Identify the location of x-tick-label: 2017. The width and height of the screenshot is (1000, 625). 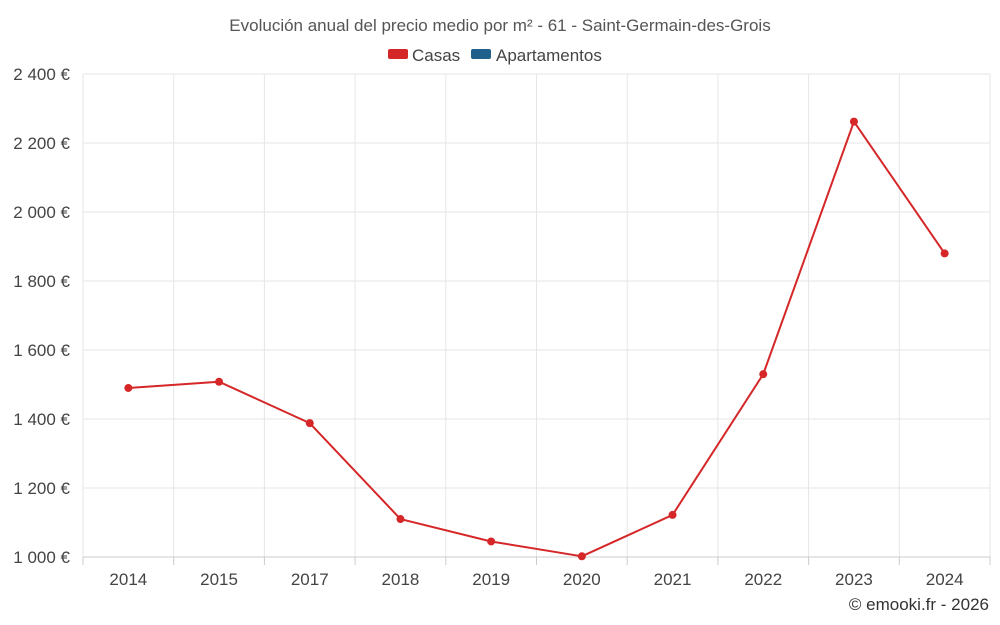
(310, 579).